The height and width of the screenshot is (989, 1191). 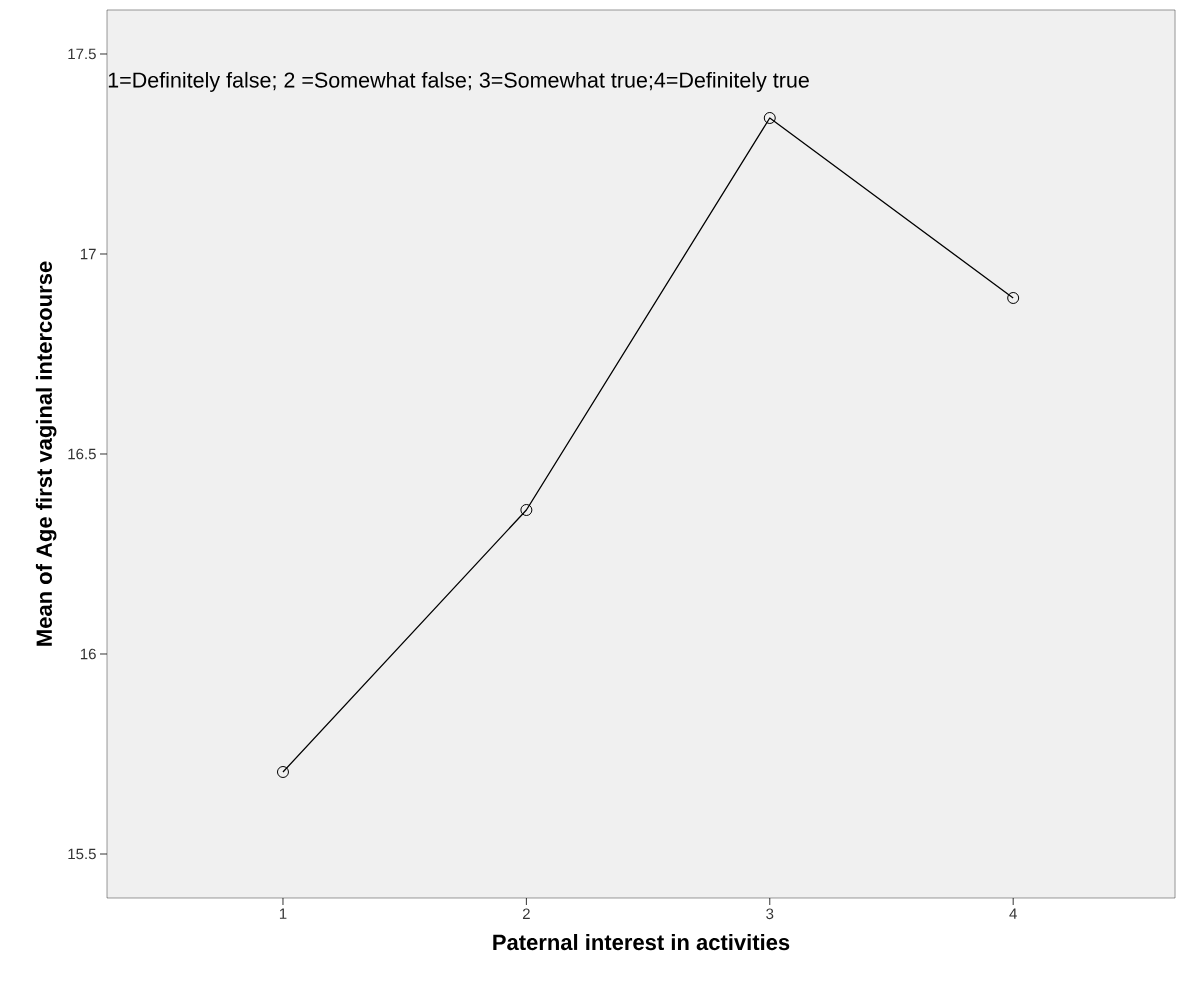 What do you see at coordinates (82, 54) in the screenshot?
I see `y-tick-label: 17.5` at bounding box center [82, 54].